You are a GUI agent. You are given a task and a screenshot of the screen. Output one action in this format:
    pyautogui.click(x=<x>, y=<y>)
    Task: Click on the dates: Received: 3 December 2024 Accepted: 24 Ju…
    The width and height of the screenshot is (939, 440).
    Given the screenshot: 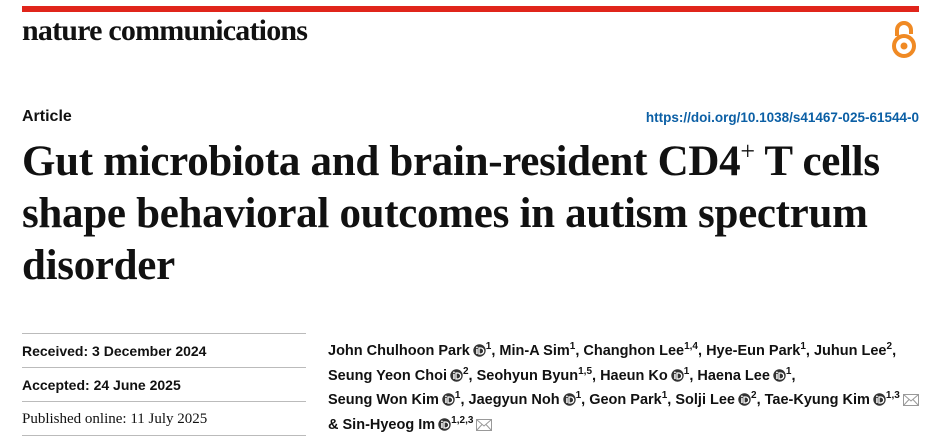 What is the action you would take?
    pyautogui.click(x=164, y=384)
    